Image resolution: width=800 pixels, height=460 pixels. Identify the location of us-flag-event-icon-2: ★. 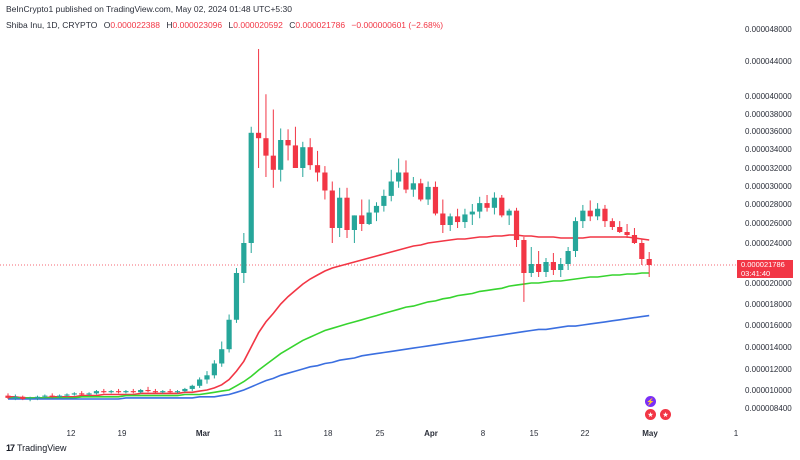
(665, 414).